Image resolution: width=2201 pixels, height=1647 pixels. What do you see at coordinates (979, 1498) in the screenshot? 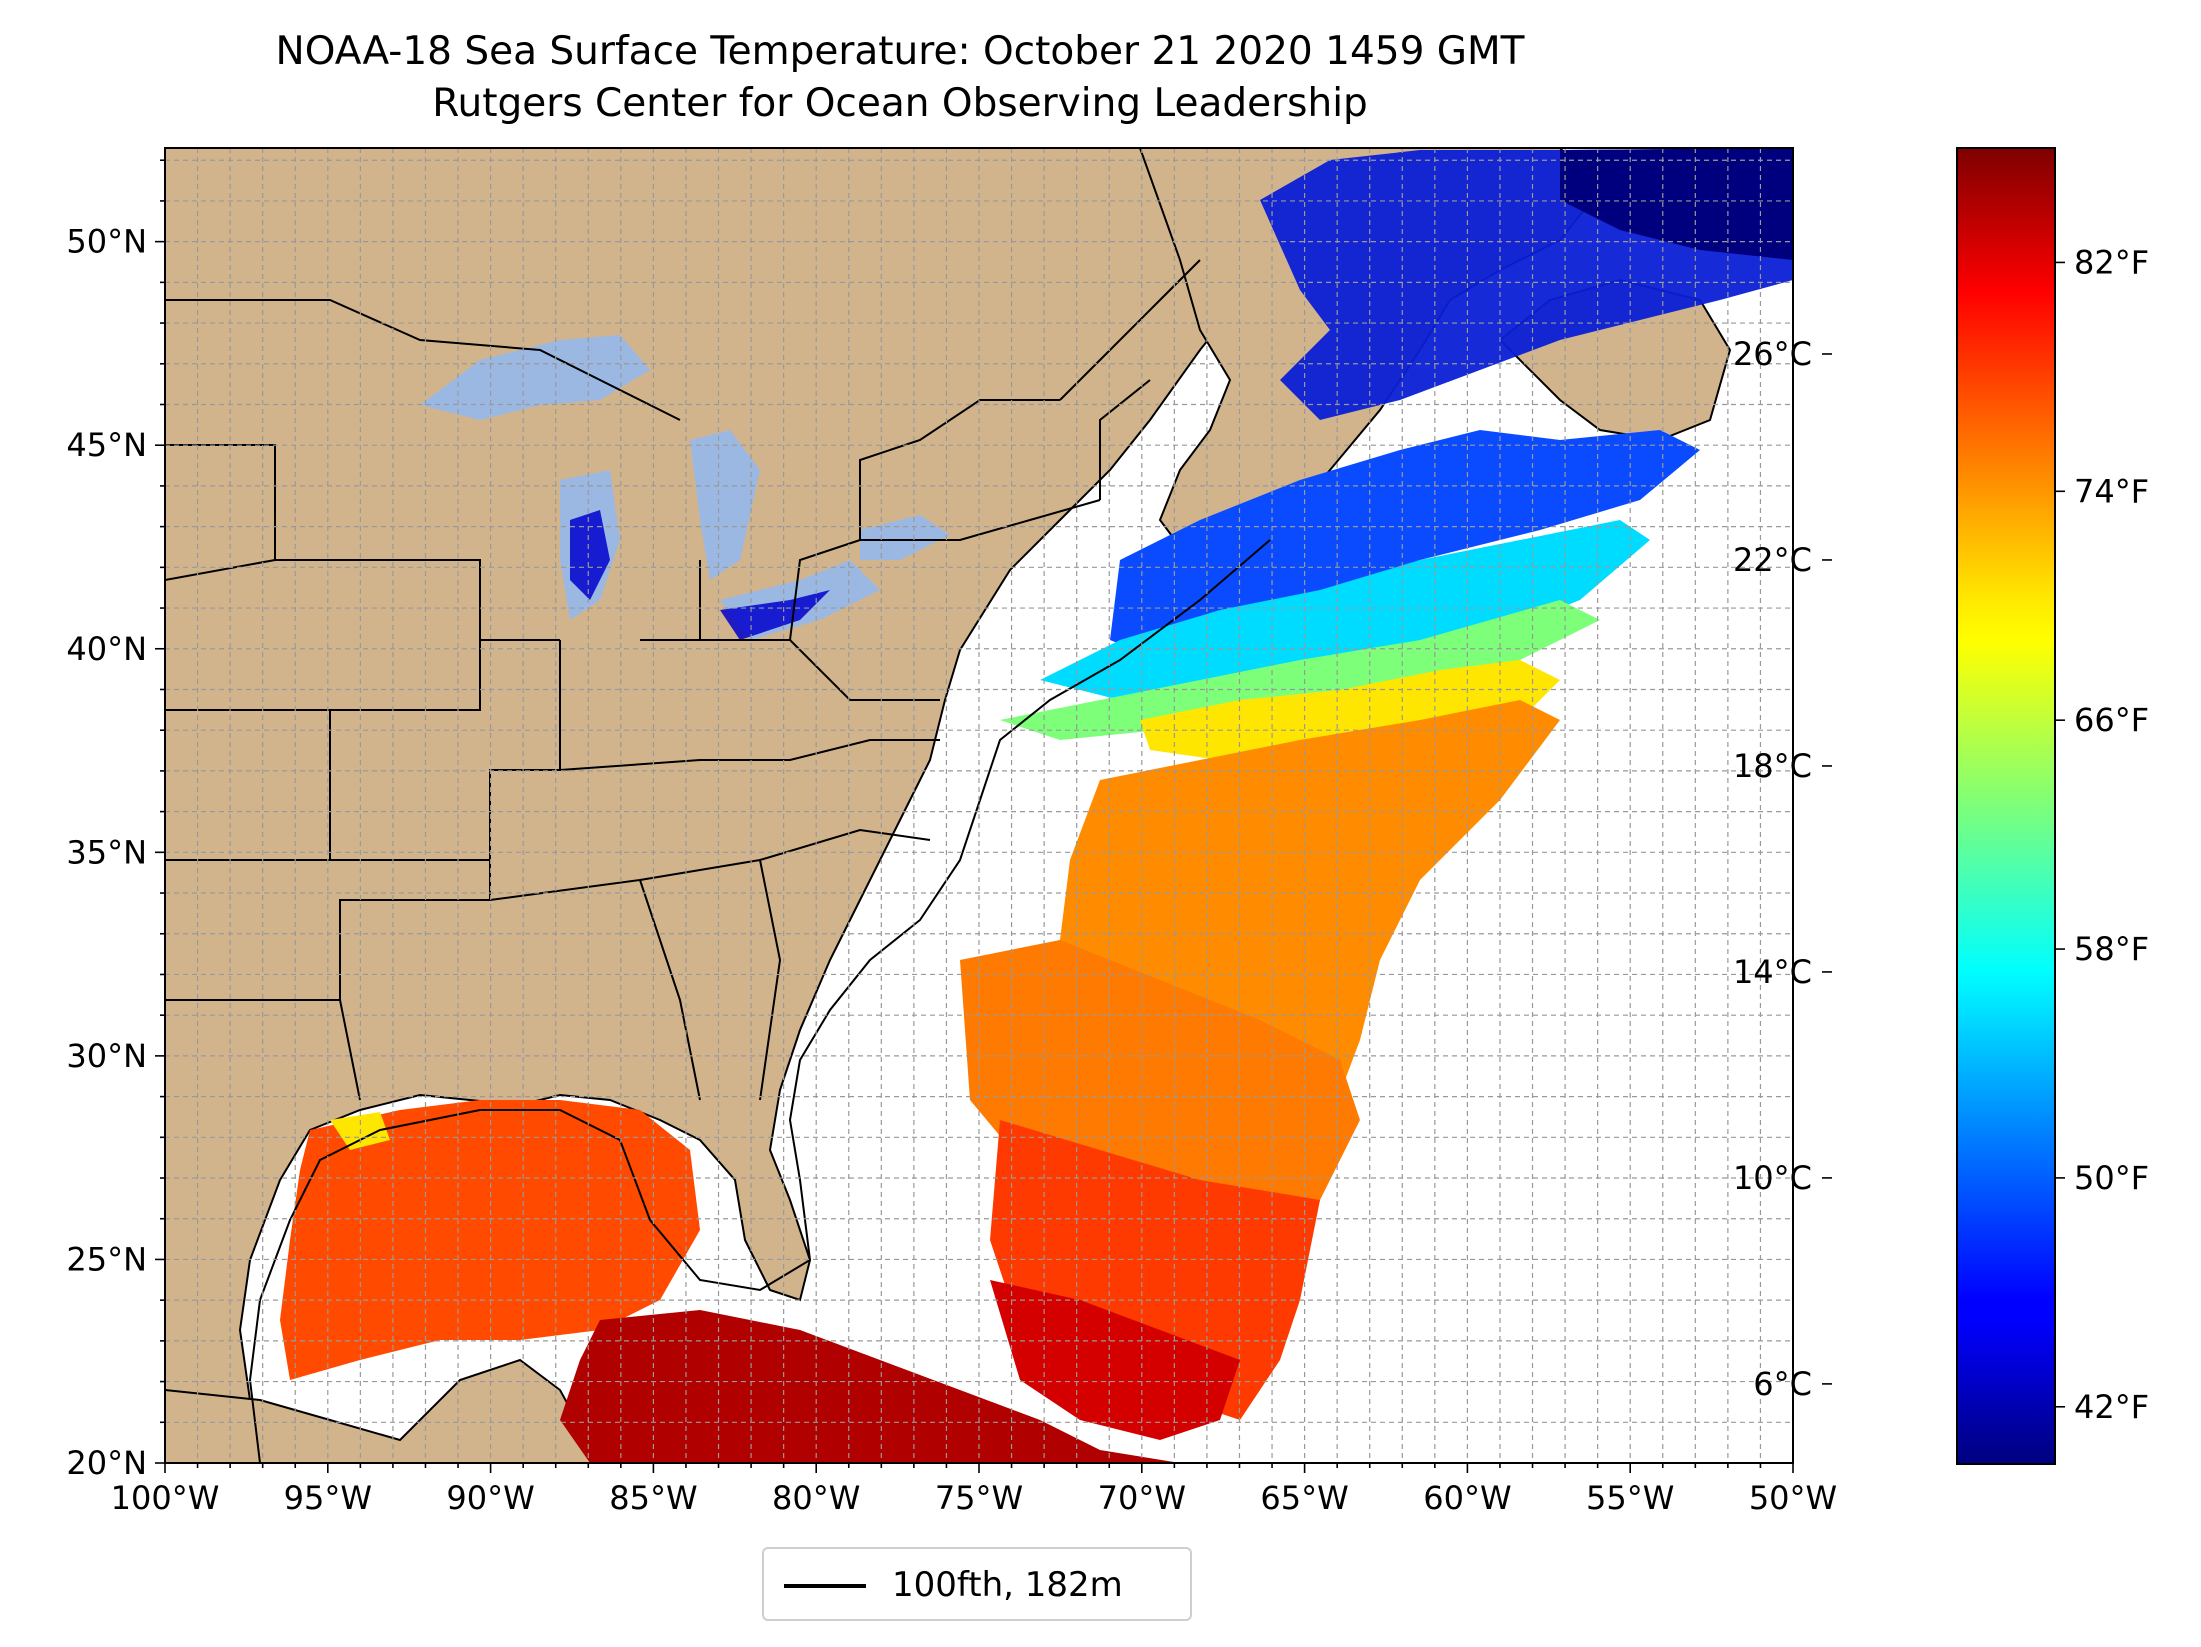
I see `lon-tick-label: 75°W` at bounding box center [979, 1498].